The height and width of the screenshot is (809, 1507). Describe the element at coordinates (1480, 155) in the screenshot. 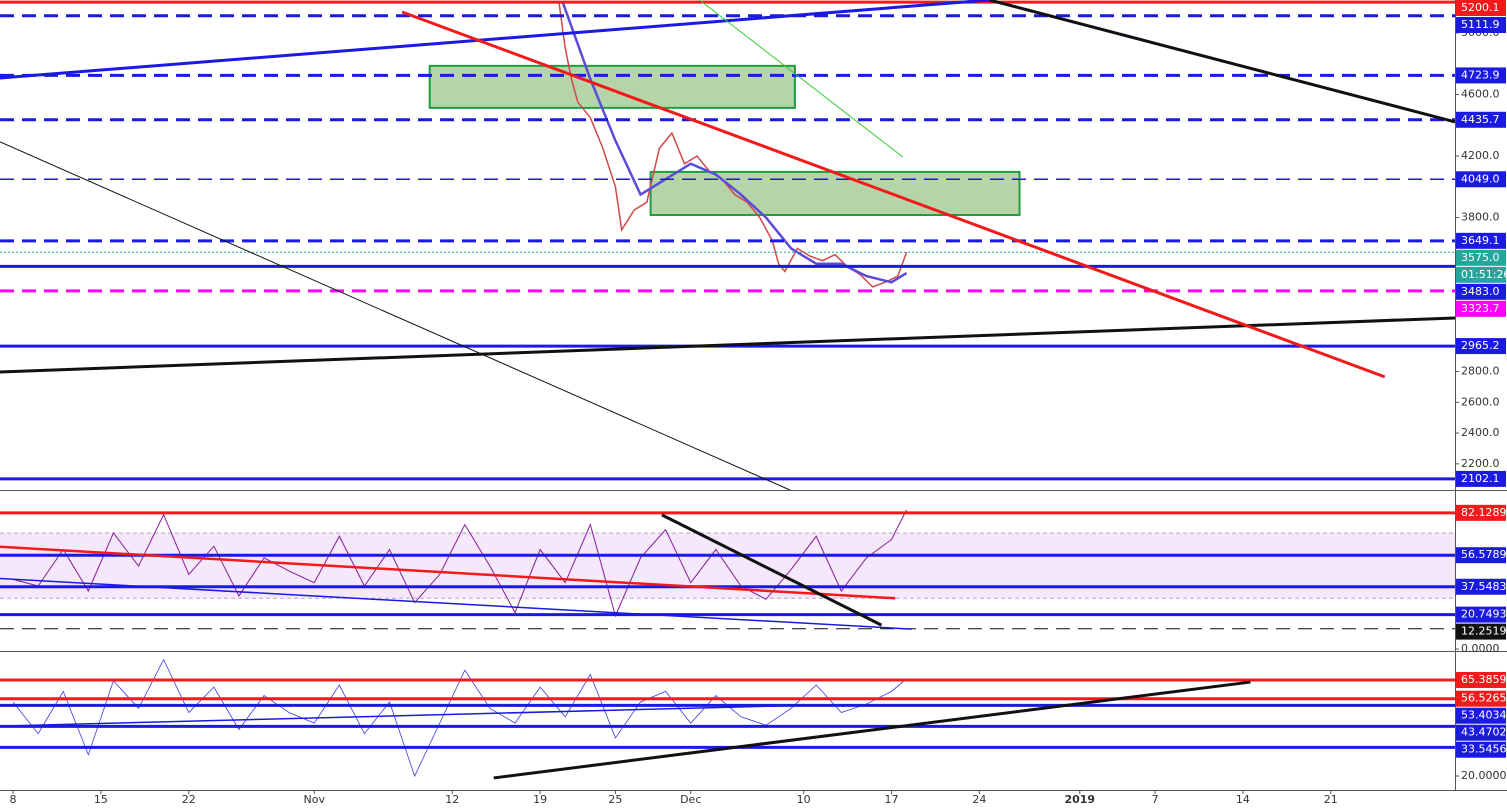

I see `y-tick-label: 4200.0` at that location.